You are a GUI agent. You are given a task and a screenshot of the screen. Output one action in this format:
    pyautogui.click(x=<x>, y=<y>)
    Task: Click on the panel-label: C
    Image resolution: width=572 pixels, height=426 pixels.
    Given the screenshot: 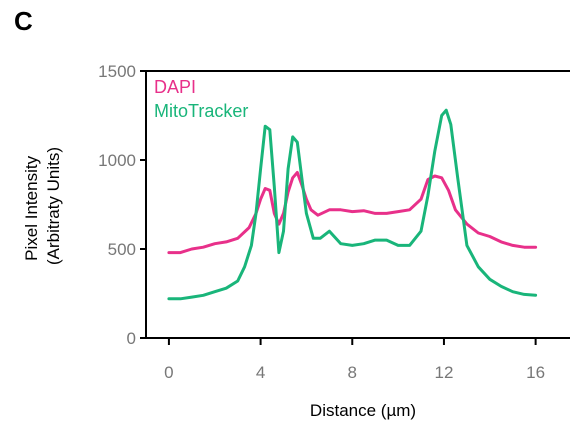 What is the action you would take?
    pyautogui.click(x=23, y=21)
    